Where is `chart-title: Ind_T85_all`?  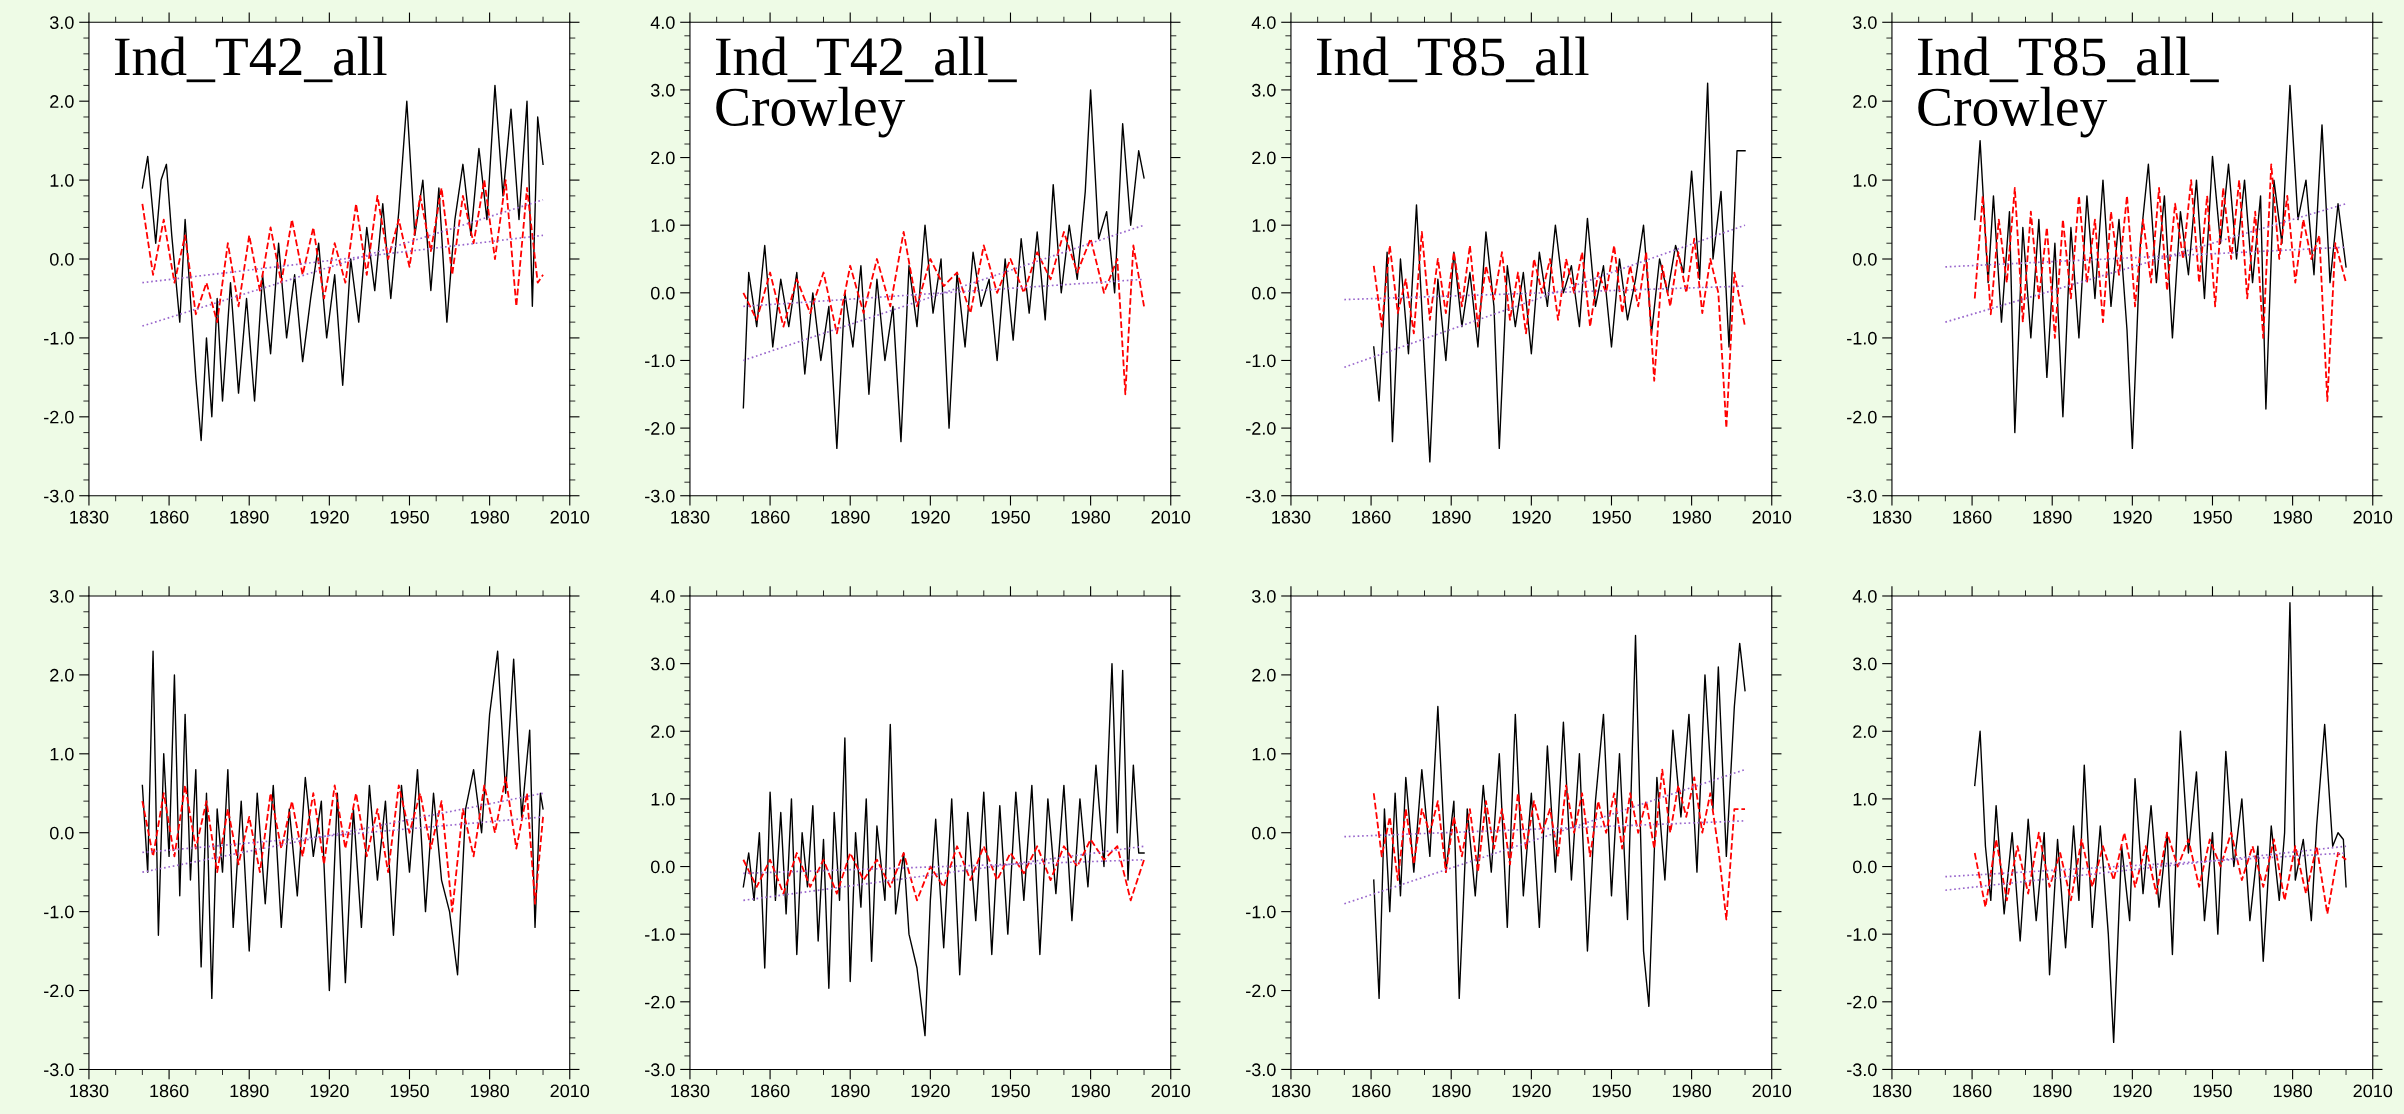
chart-title: Ind_T85_all is located at coordinates (1452, 59).